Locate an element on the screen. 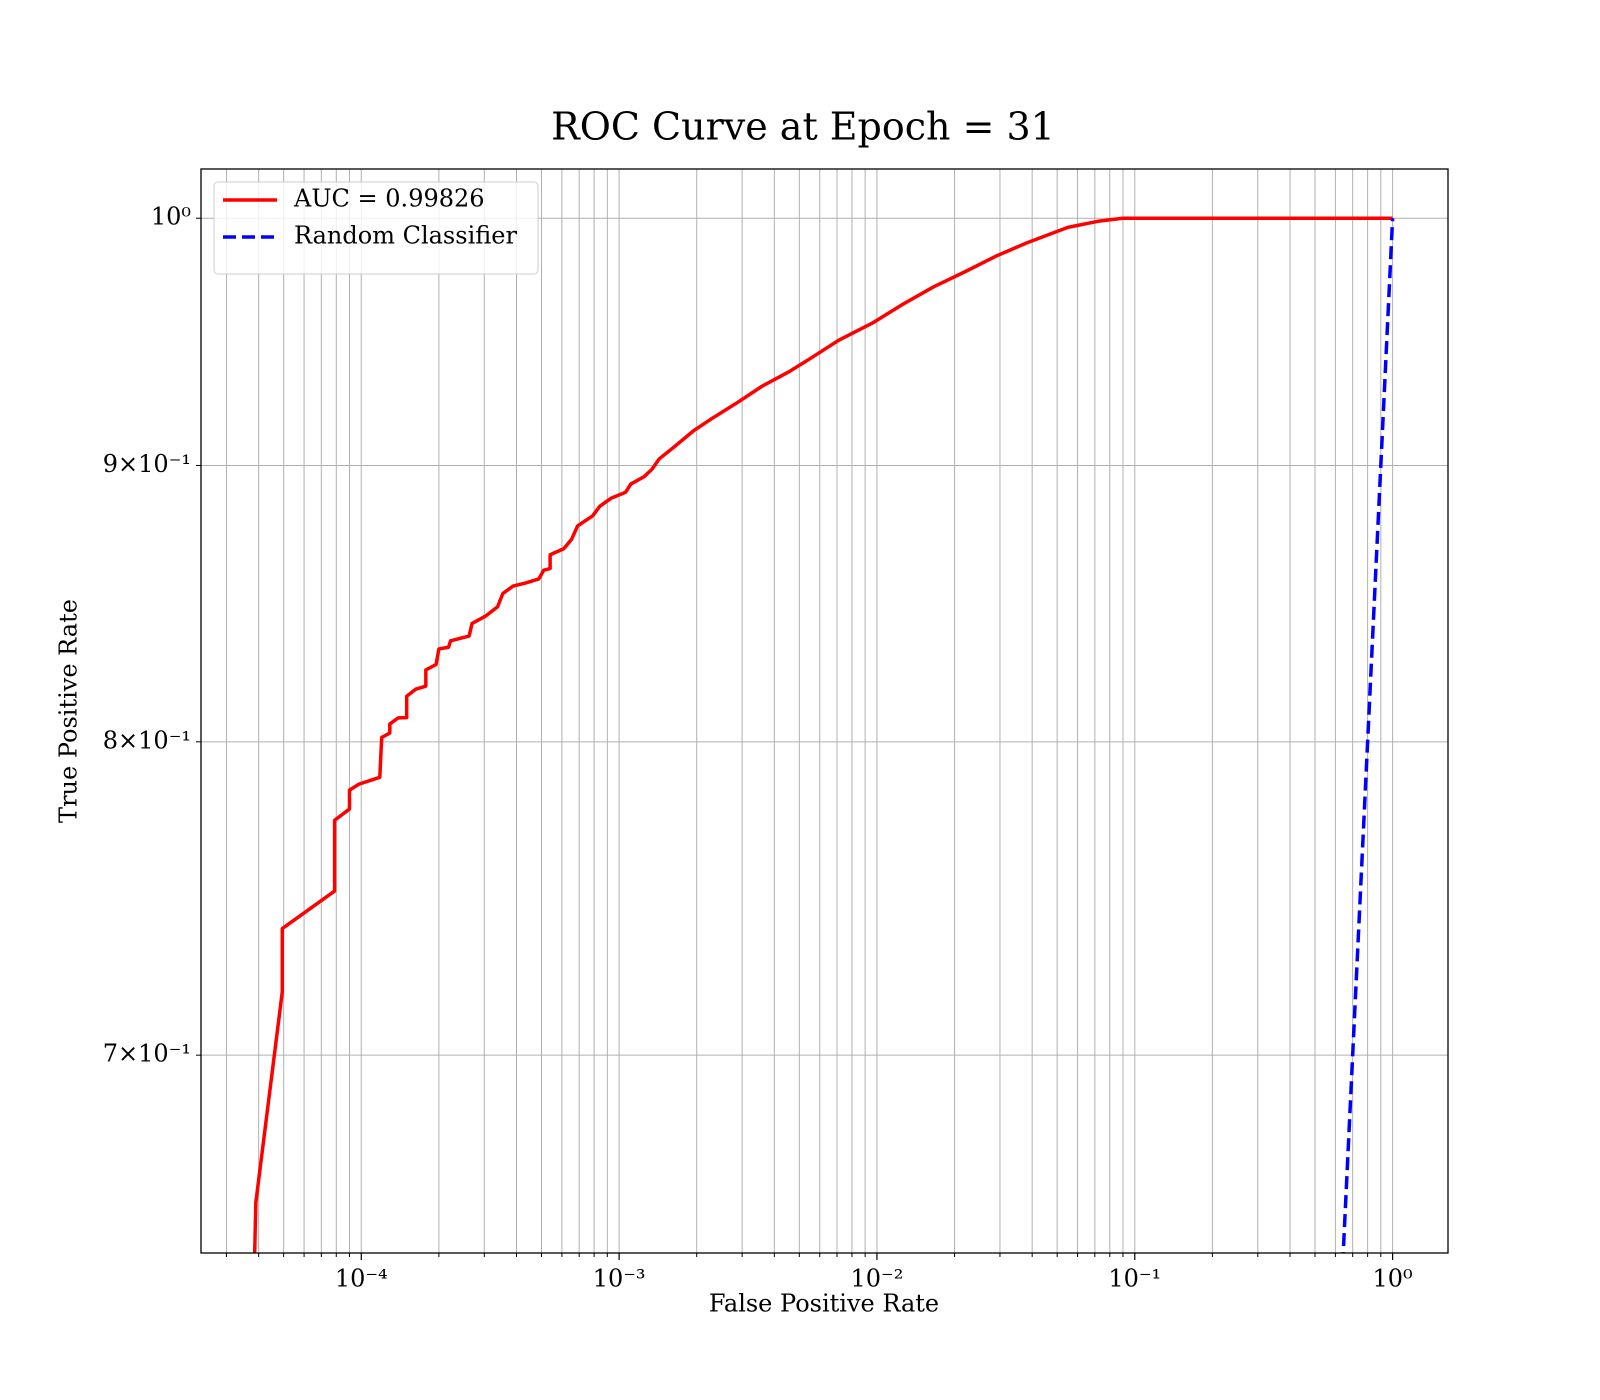 Image resolution: width=1600 pixels, height=1400 pixels. x-tick-label: 10⁻³ is located at coordinates (619, 1279).